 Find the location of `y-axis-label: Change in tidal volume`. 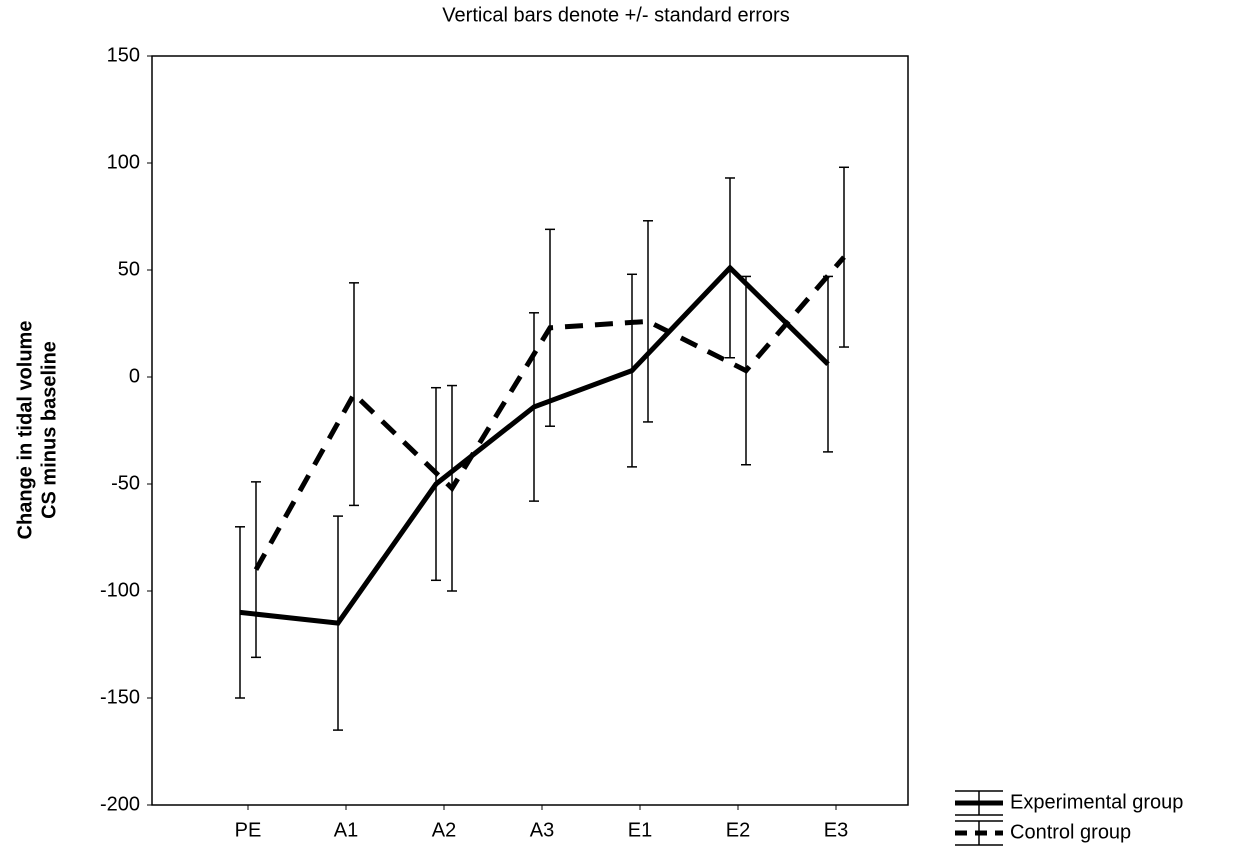

y-axis-label: Change in tidal volume is located at coordinates (25, 430).